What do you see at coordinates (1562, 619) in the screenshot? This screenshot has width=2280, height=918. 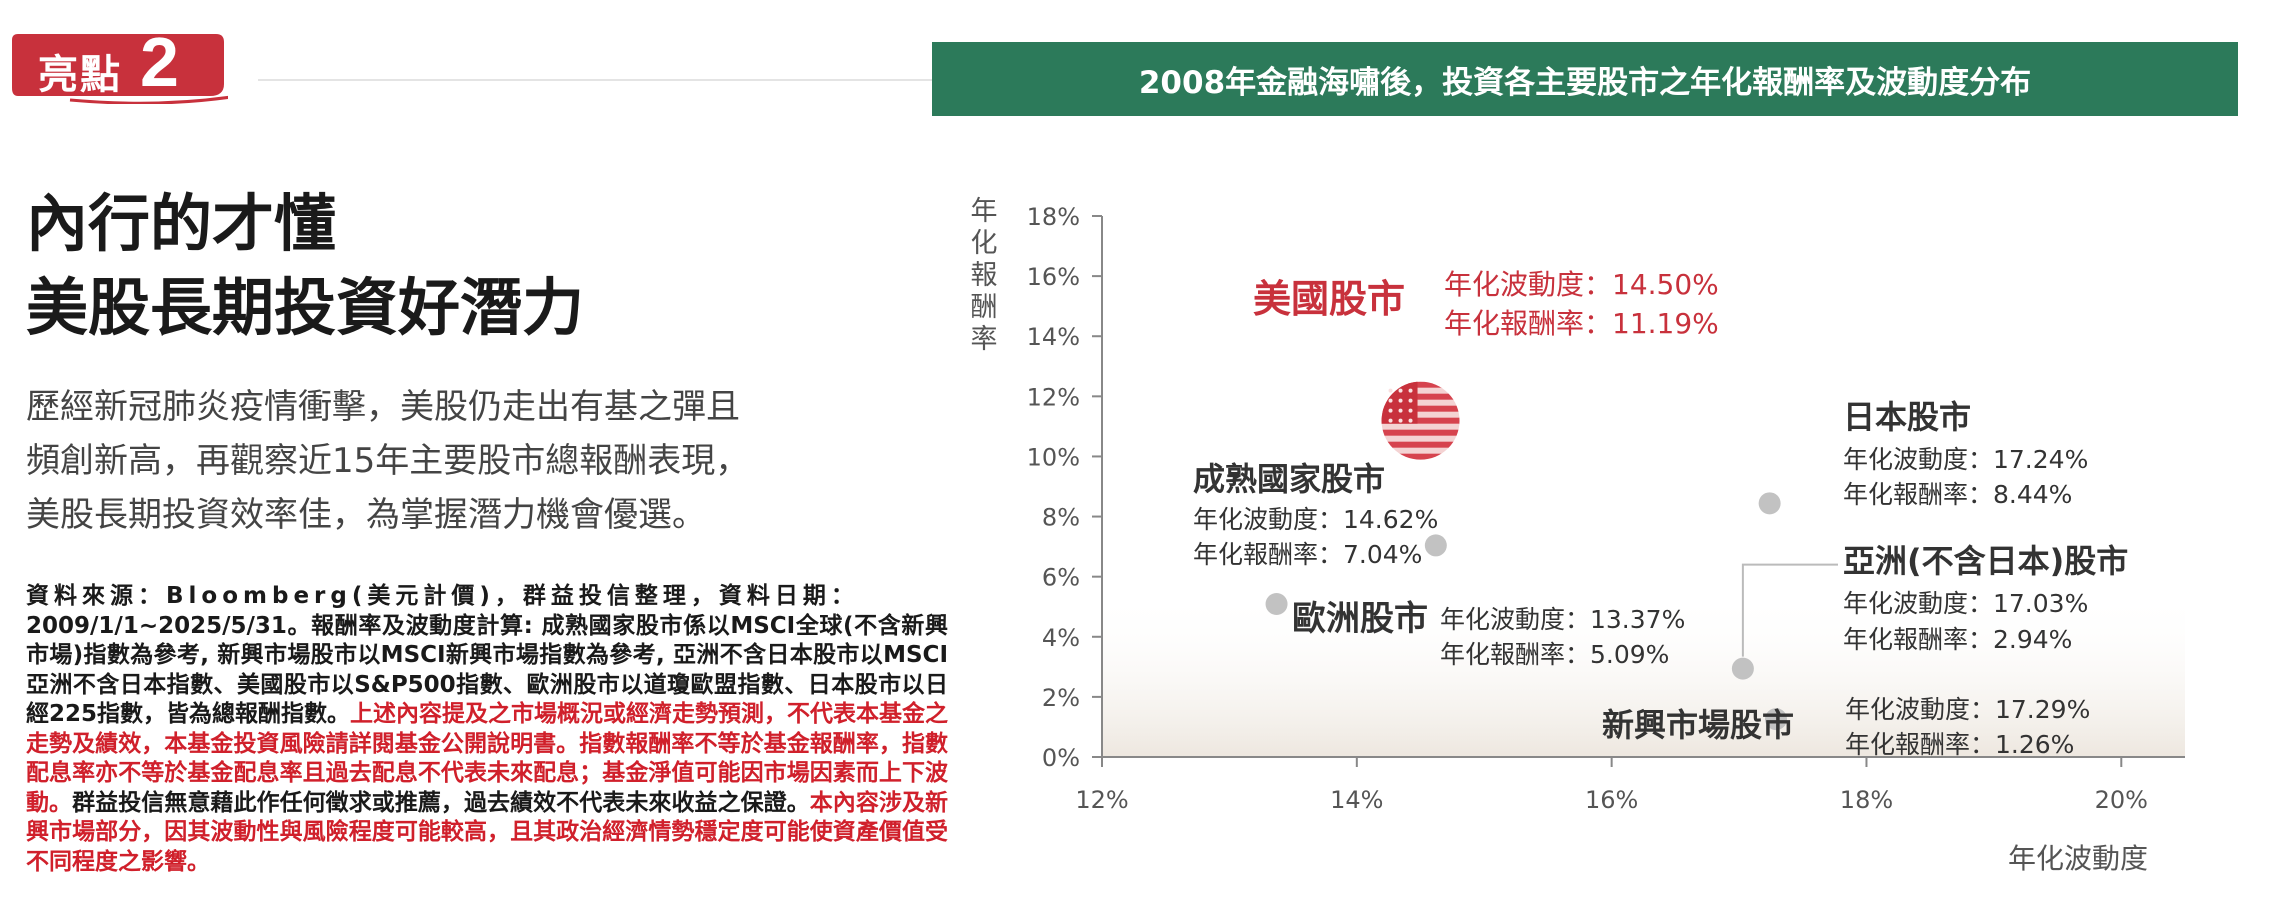 I see `volatility-data-label: 年化波動度：13.37%` at bounding box center [1562, 619].